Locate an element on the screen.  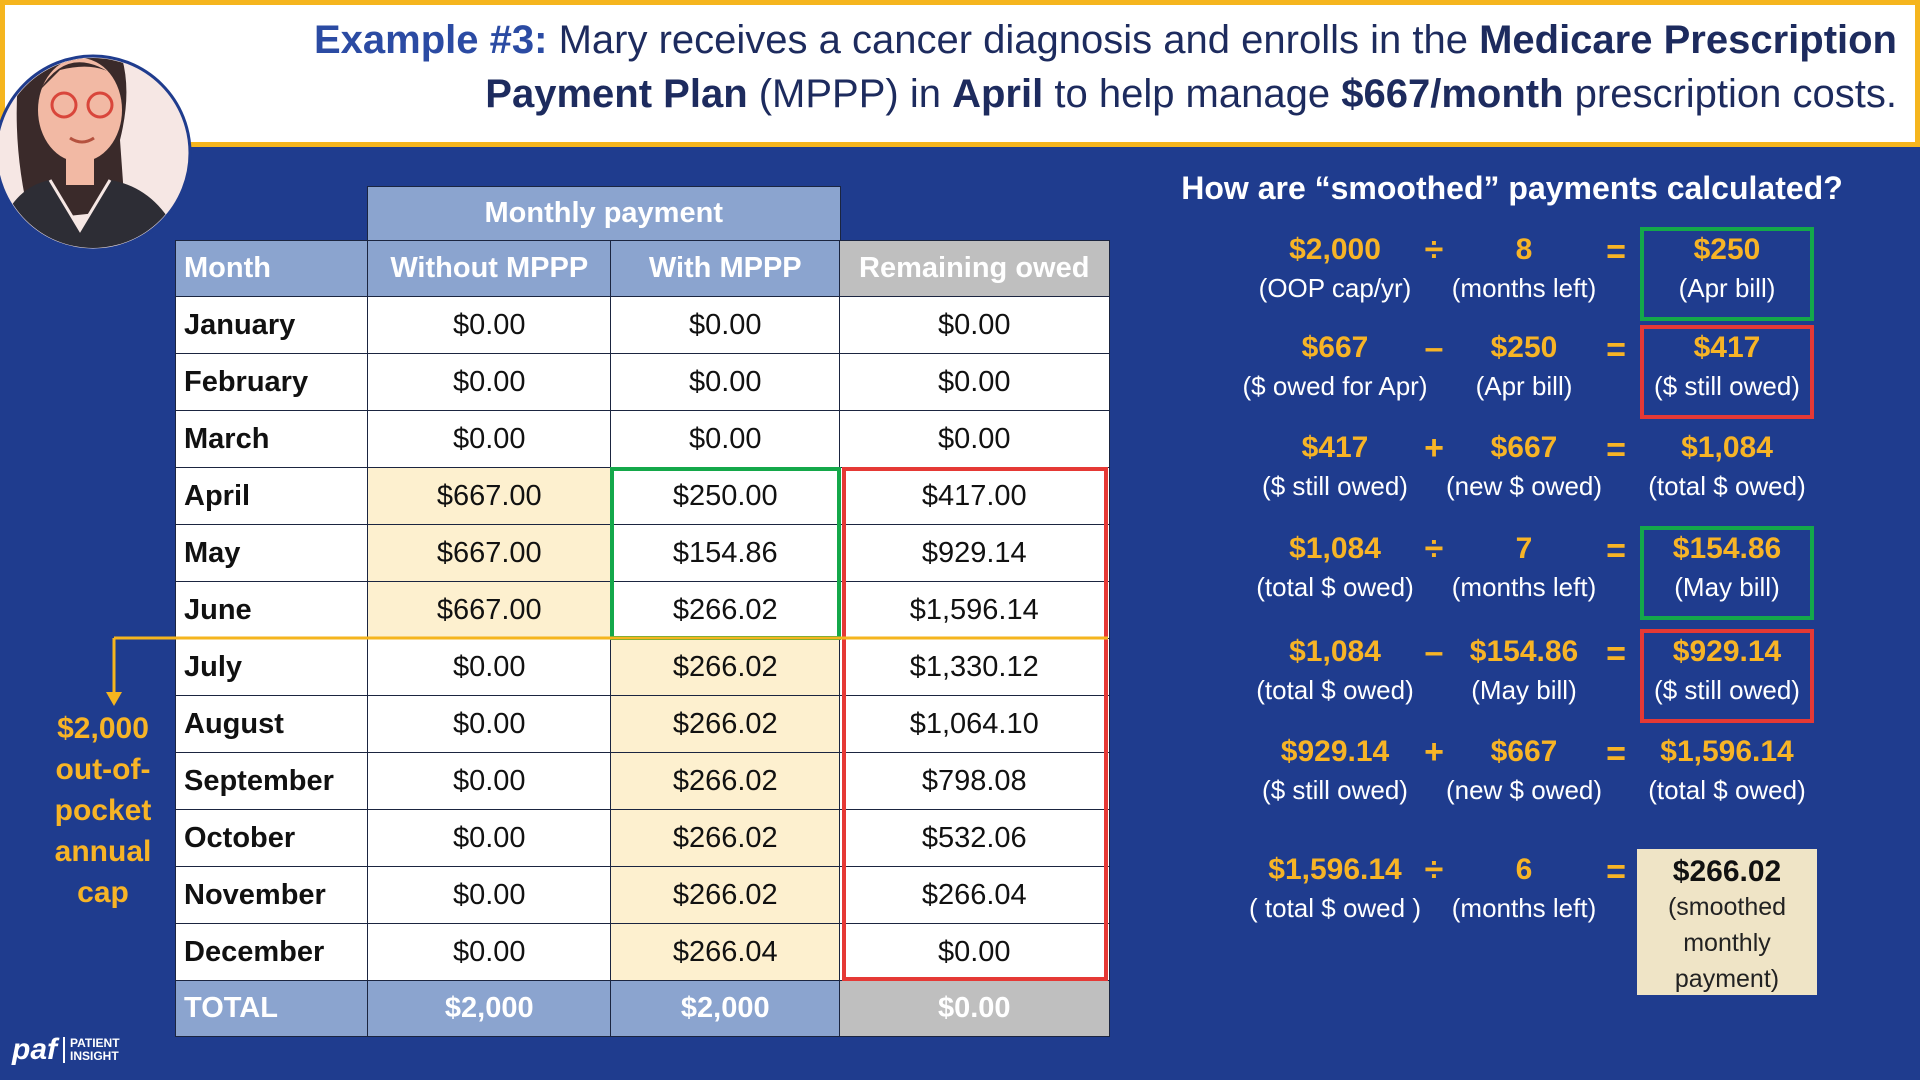
table-cell: $532.06 is located at coordinates (974, 838).